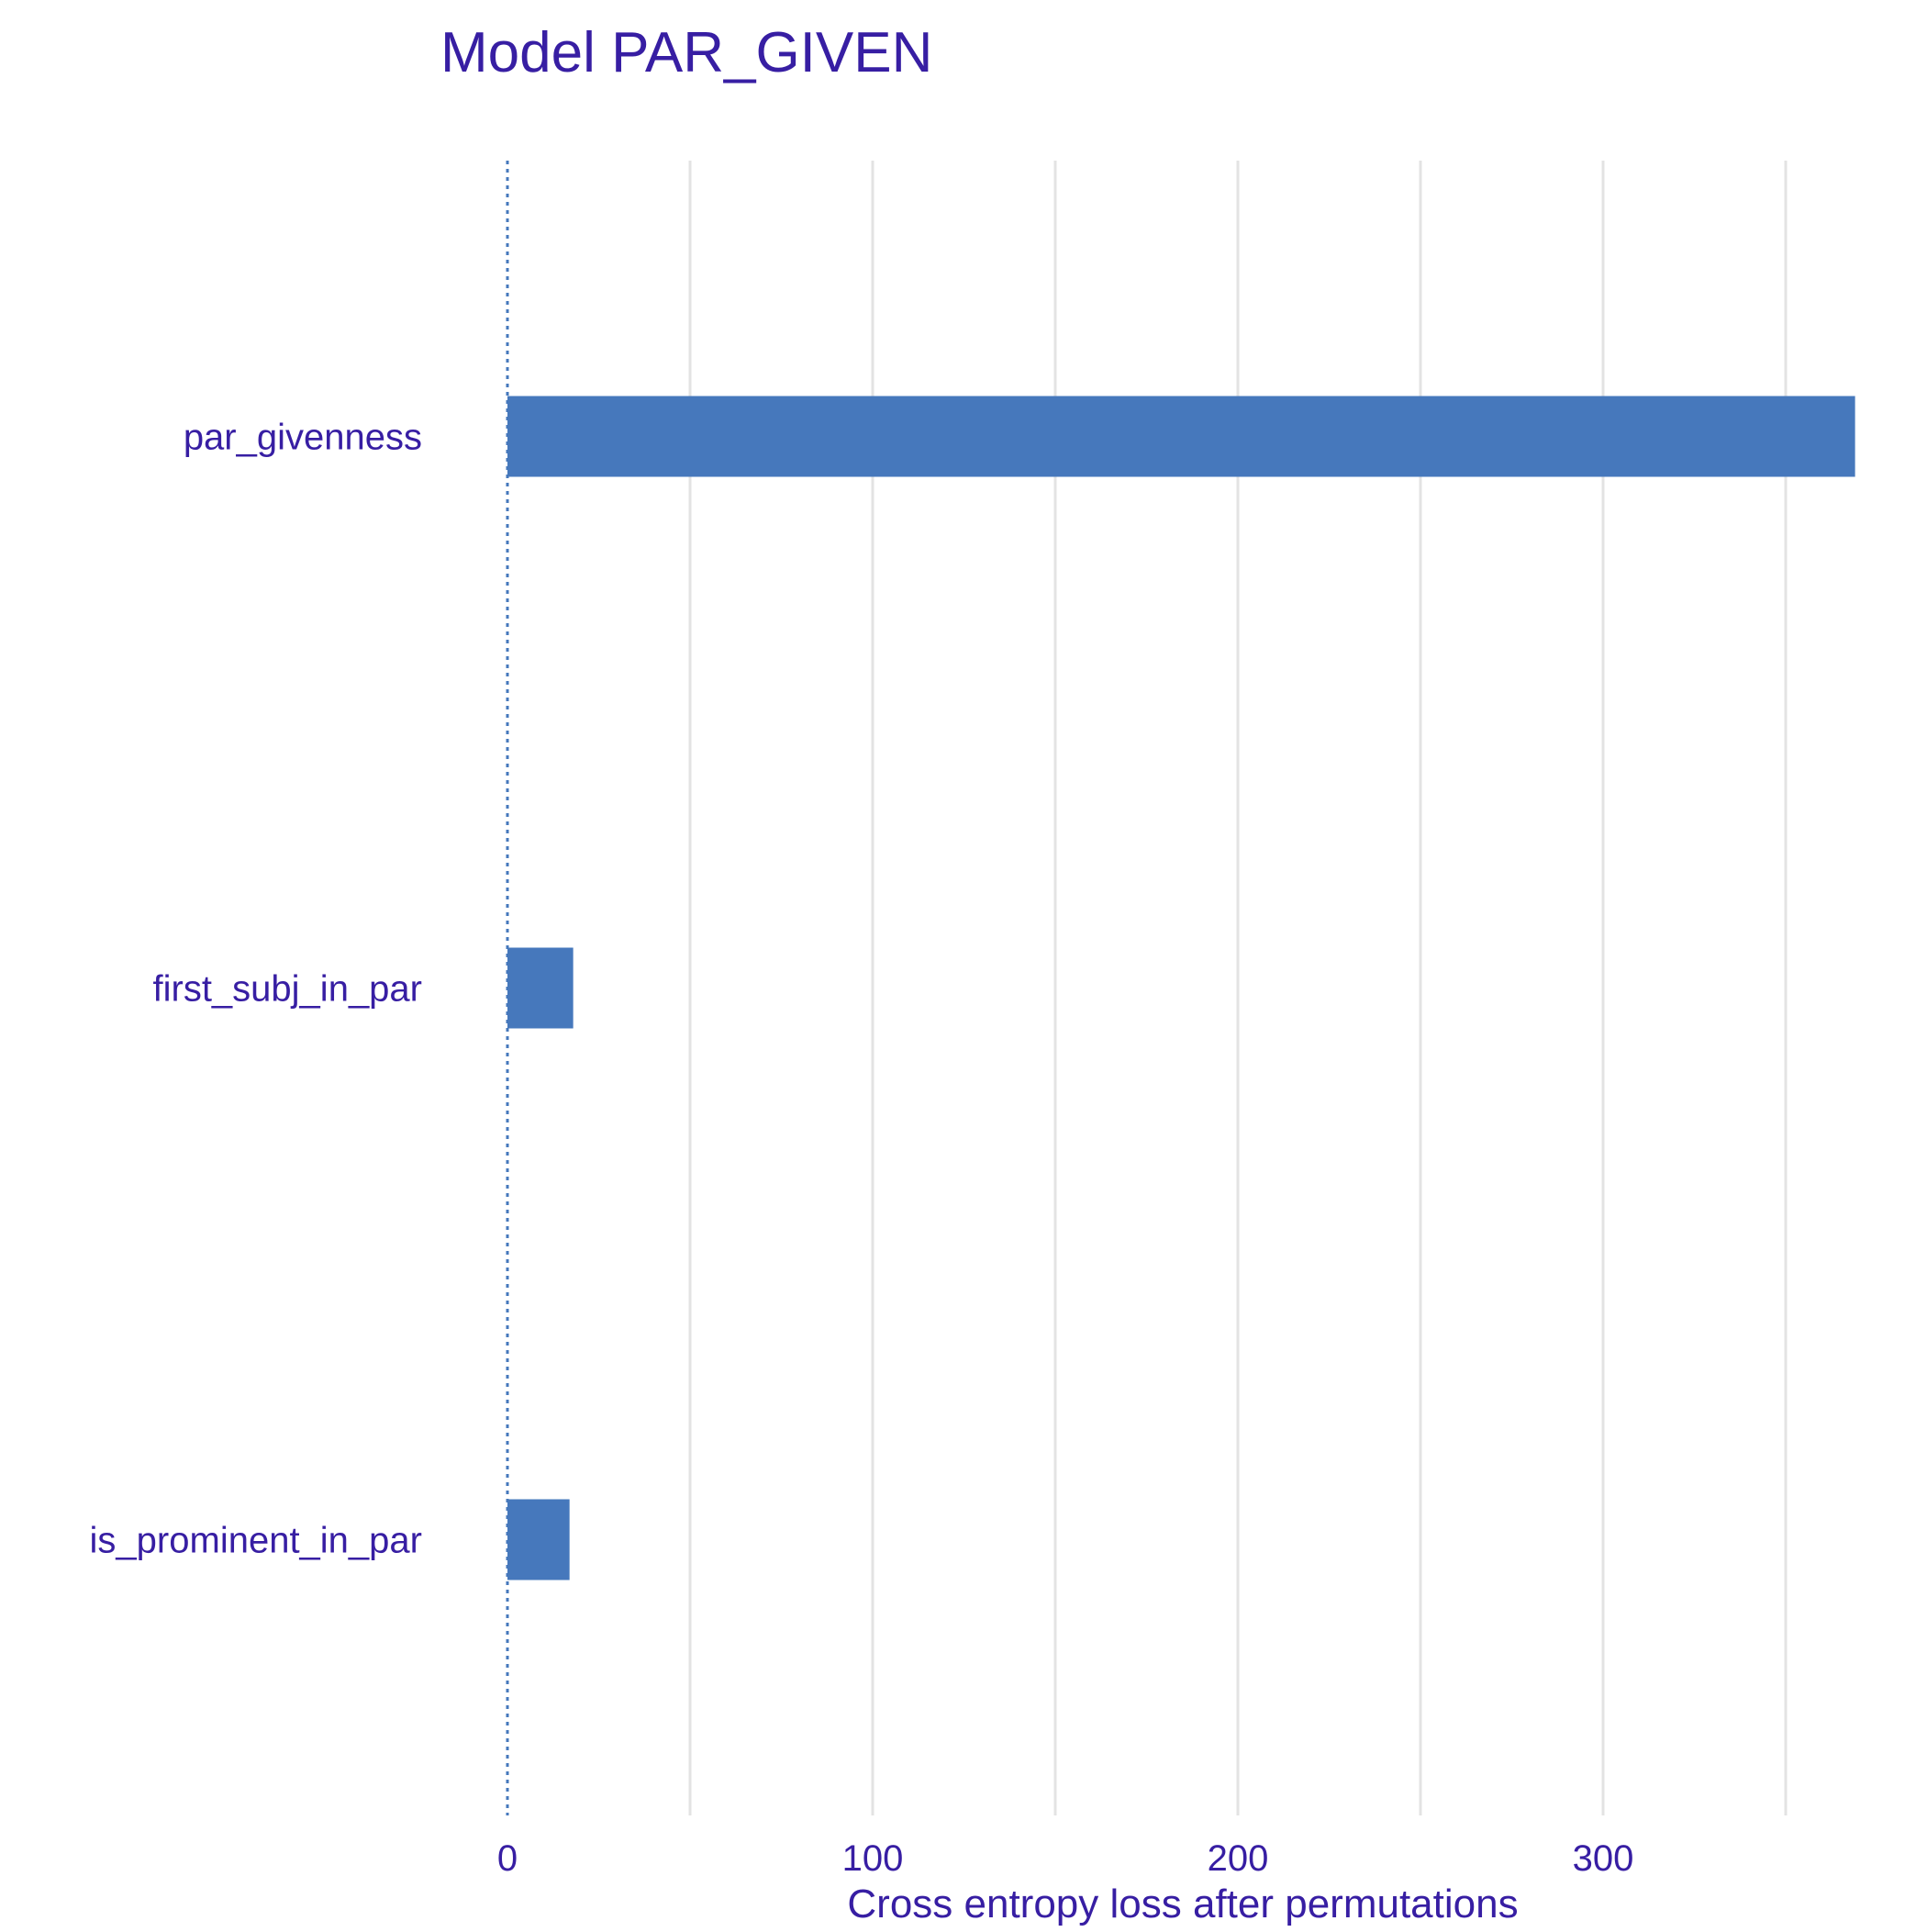 The image size is (1927, 1932). Describe the element at coordinates (873, 1858) in the screenshot. I see `x-tick-label: 100` at that location.